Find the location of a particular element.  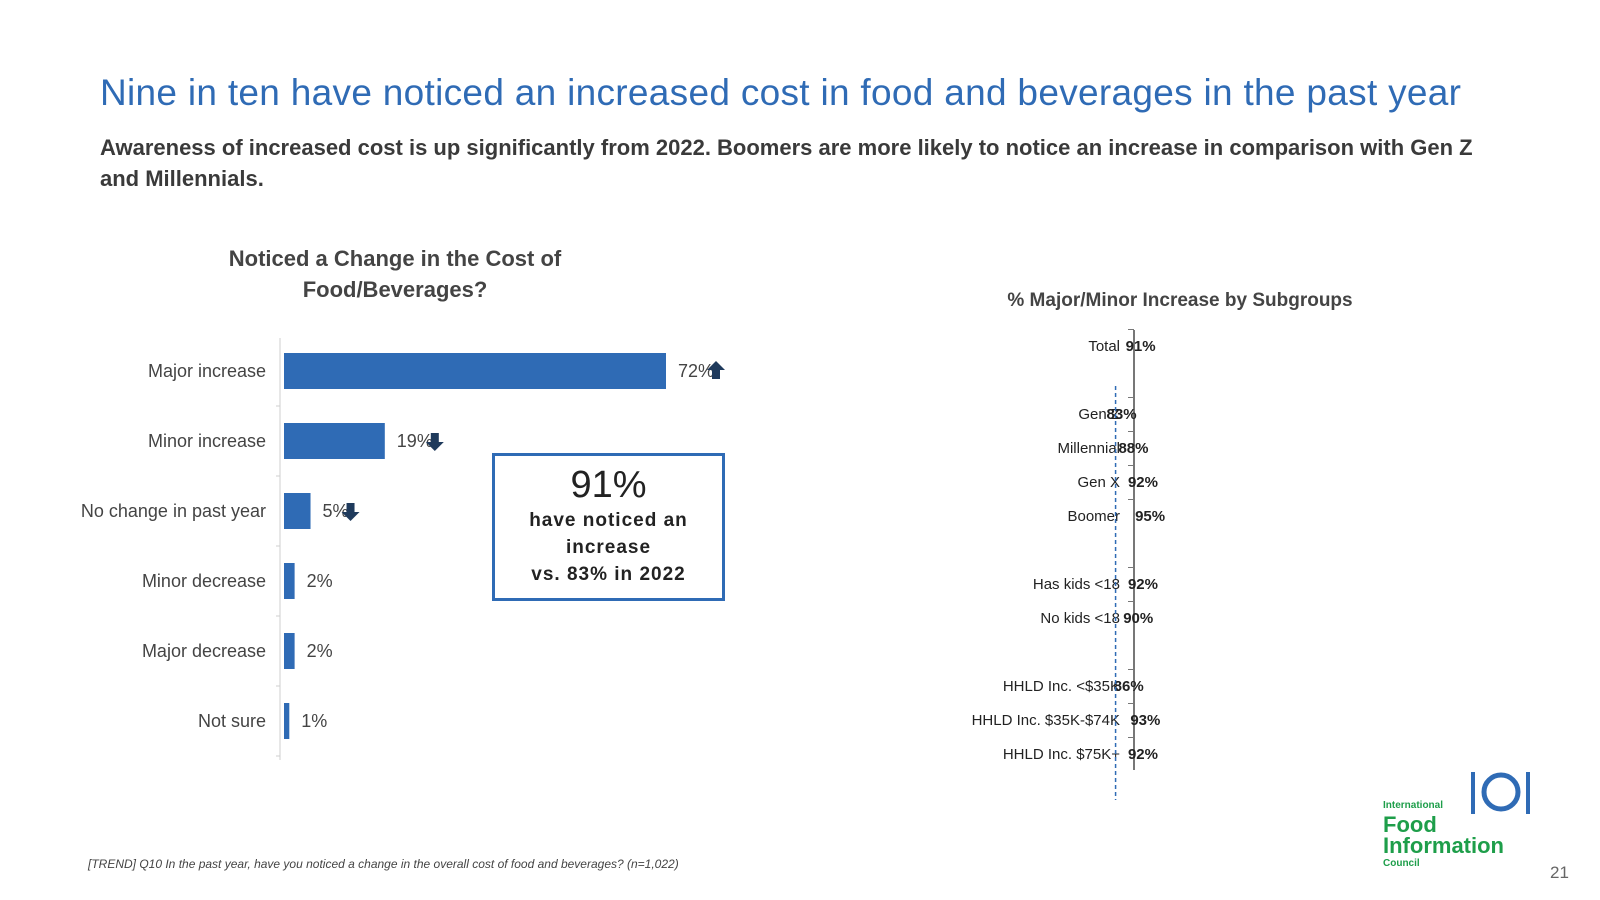

left-value-label: 5% is located at coordinates (336, 511).